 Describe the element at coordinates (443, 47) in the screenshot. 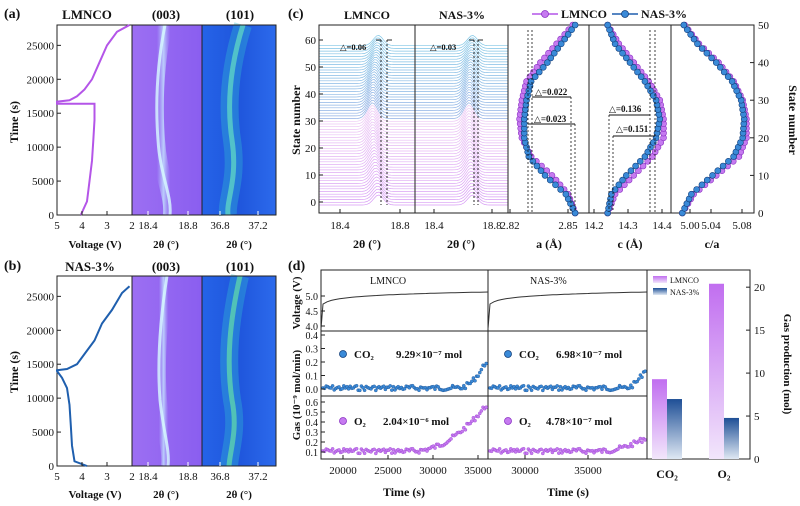

I see `panel-c-delta-nas: △=0.03` at that location.